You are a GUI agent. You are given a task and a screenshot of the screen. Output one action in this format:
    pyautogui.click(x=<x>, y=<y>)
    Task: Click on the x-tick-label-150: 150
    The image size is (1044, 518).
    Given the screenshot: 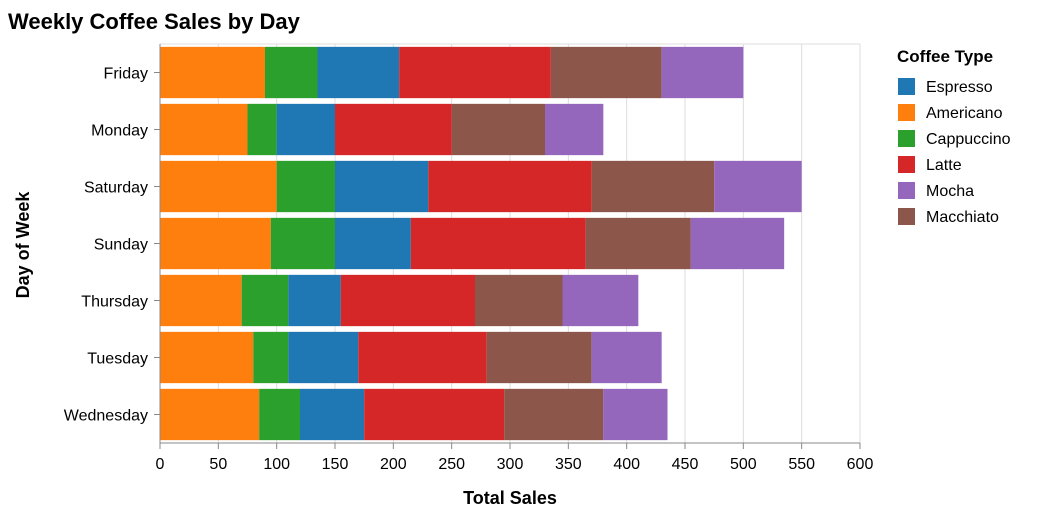 What is the action you would take?
    pyautogui.click(x=335, y=464)
    